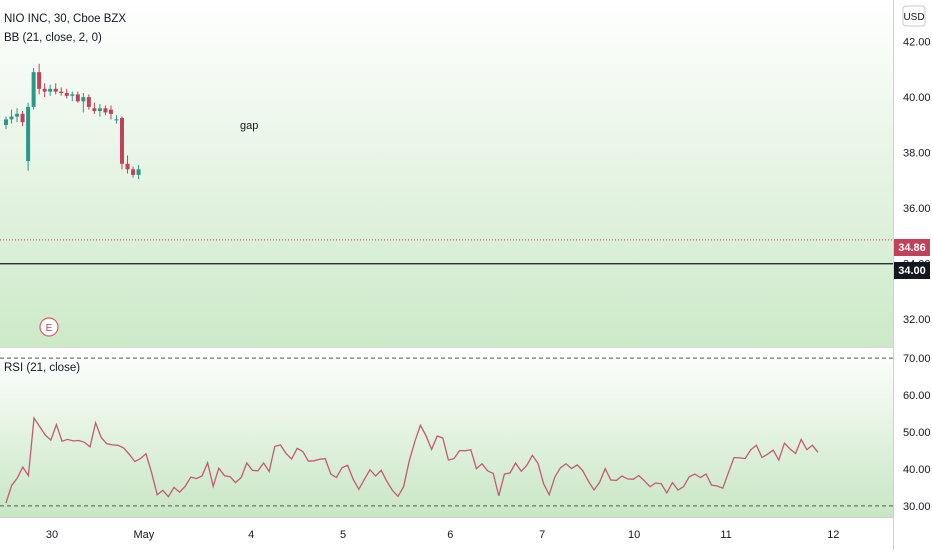 Image resolution: width=932 pixels, height=555 pixels. Describe the element at coordinates (443, 535) in the screenshot. I see `time-axis: 30 May 4 5 6 7 10 11 12` at that location.